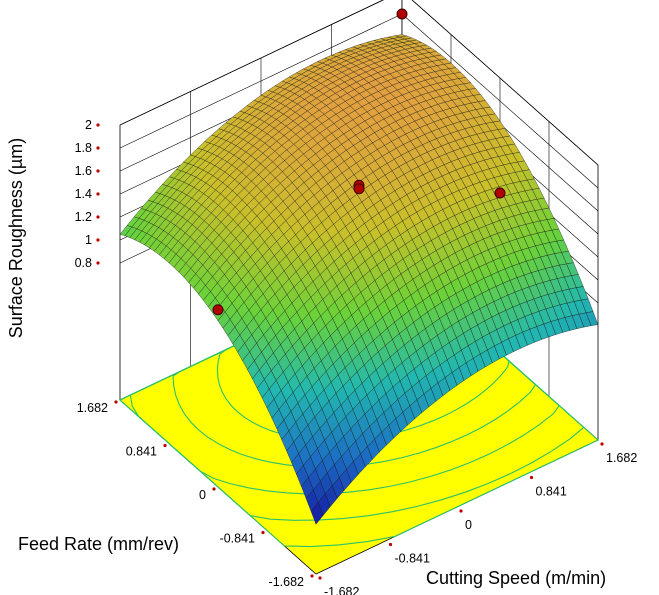  Describe the element at coordinates (621, 458) in the screenshot. I see `x-tick-label: 1.682` at that location.